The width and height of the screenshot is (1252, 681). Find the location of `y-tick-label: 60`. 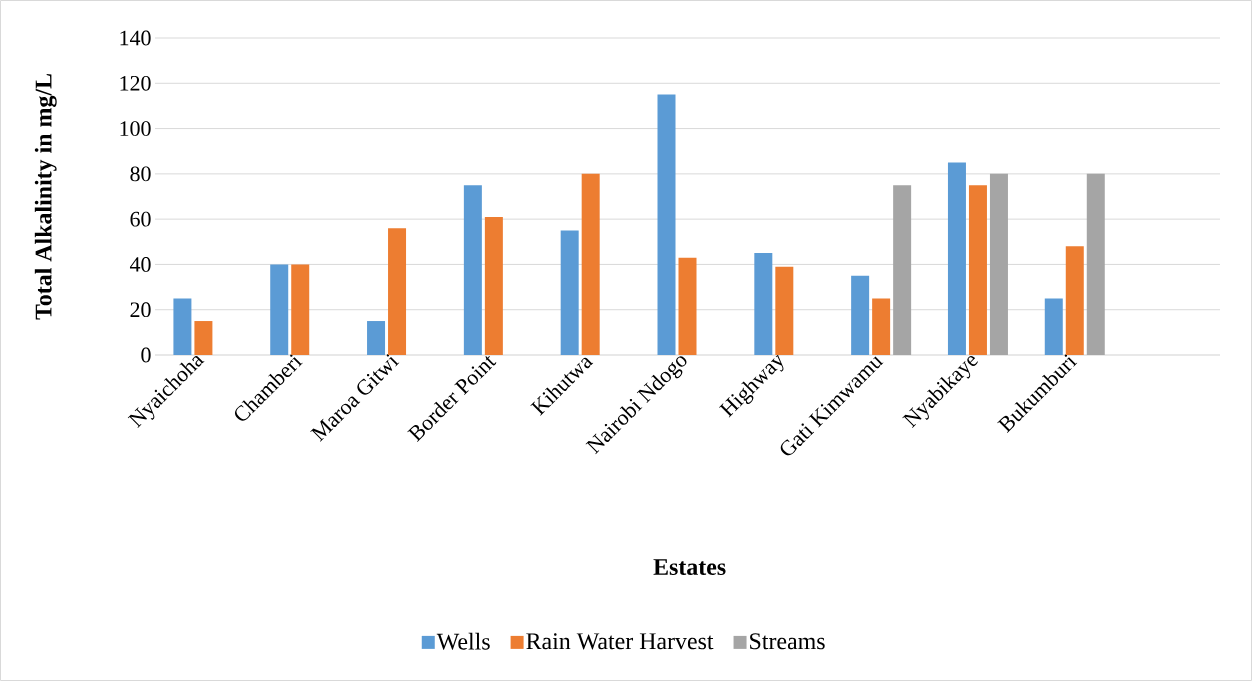

y-tick-label: 60 is located at coordinates (140, 219).